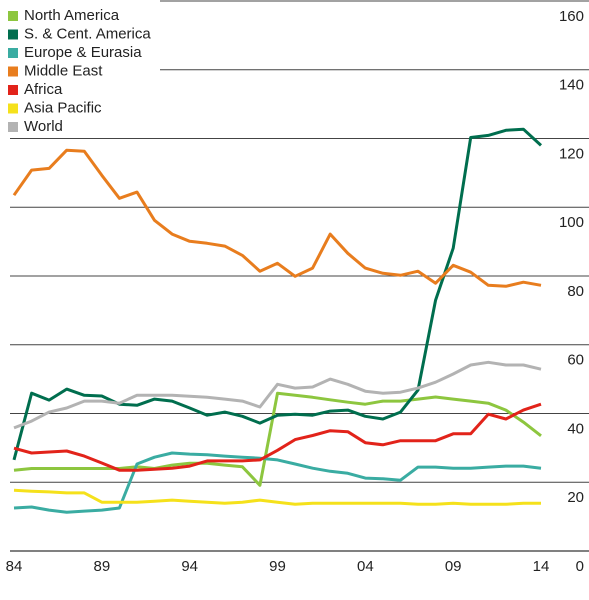 The width and height of the screenshot is (589, 600). What do you see at coordinates (189, 566) in the screenshot?
I see `x-tick-label: 94` at bounding box center [189, 566].